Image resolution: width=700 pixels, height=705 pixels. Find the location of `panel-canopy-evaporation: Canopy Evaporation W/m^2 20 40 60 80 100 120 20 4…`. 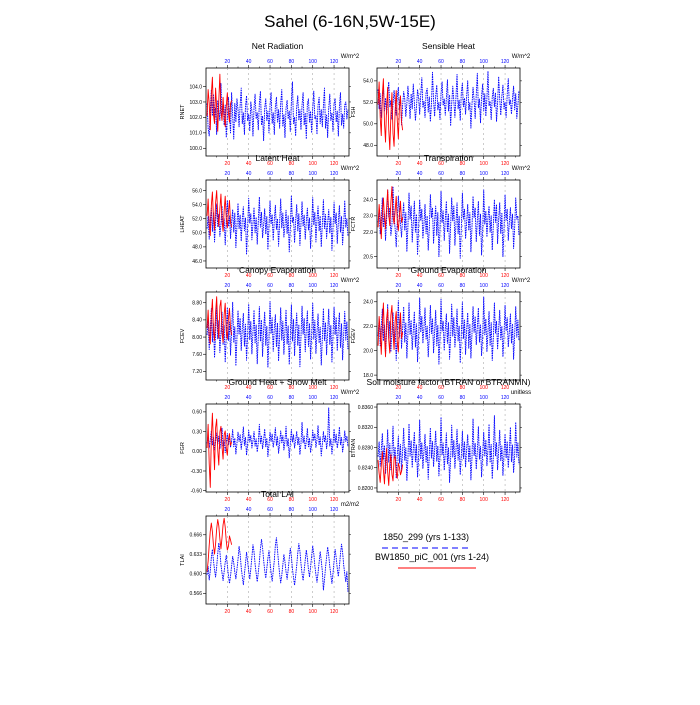

panel-canopy-evaporation: Canopy Evaporation W/m^2 20 40 60 80 100 120 20 4… is located at coordinates (270, 328).